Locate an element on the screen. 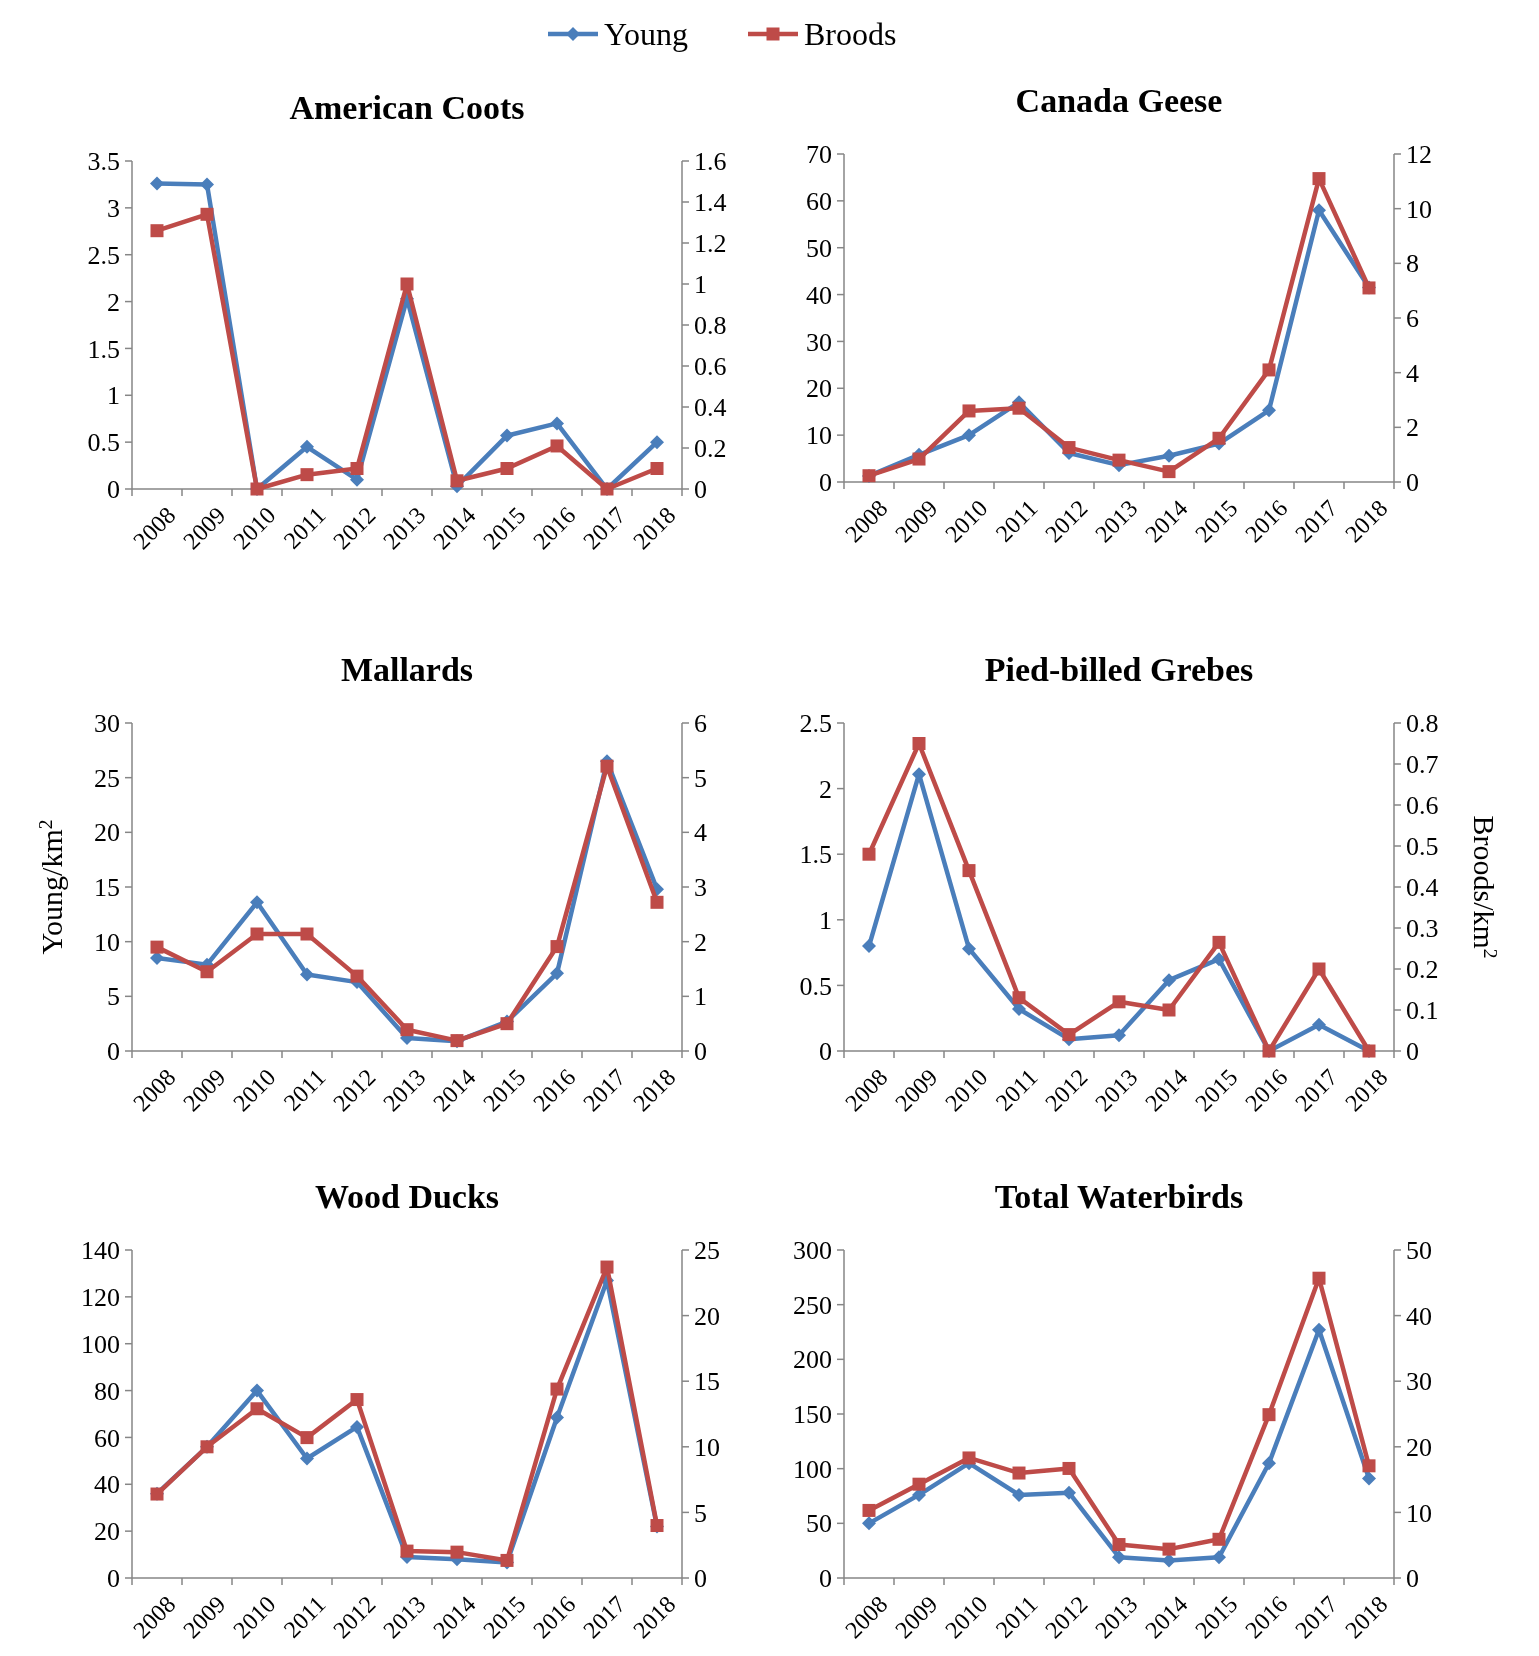  y-tick-label: 3.5 is located at coordinates (103, 162).